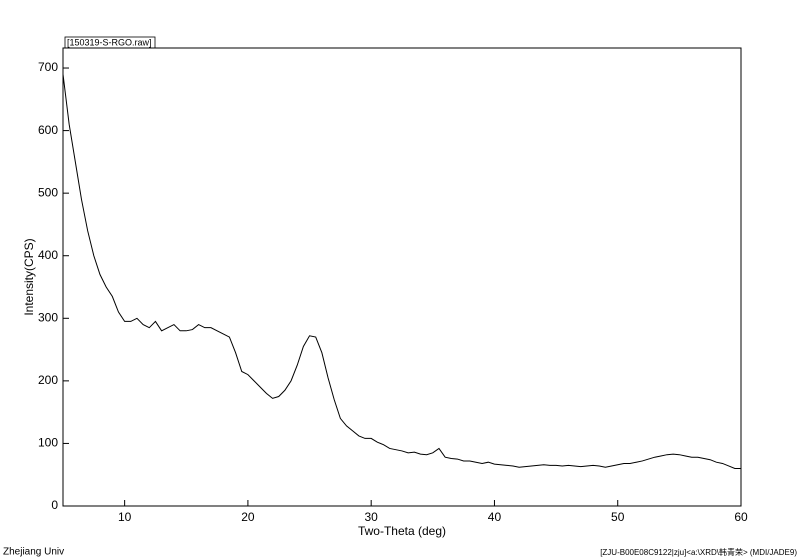  Describe the element at coordinates (48, 317) in the screenshot. I see `y-tick-label: 300` at that location.